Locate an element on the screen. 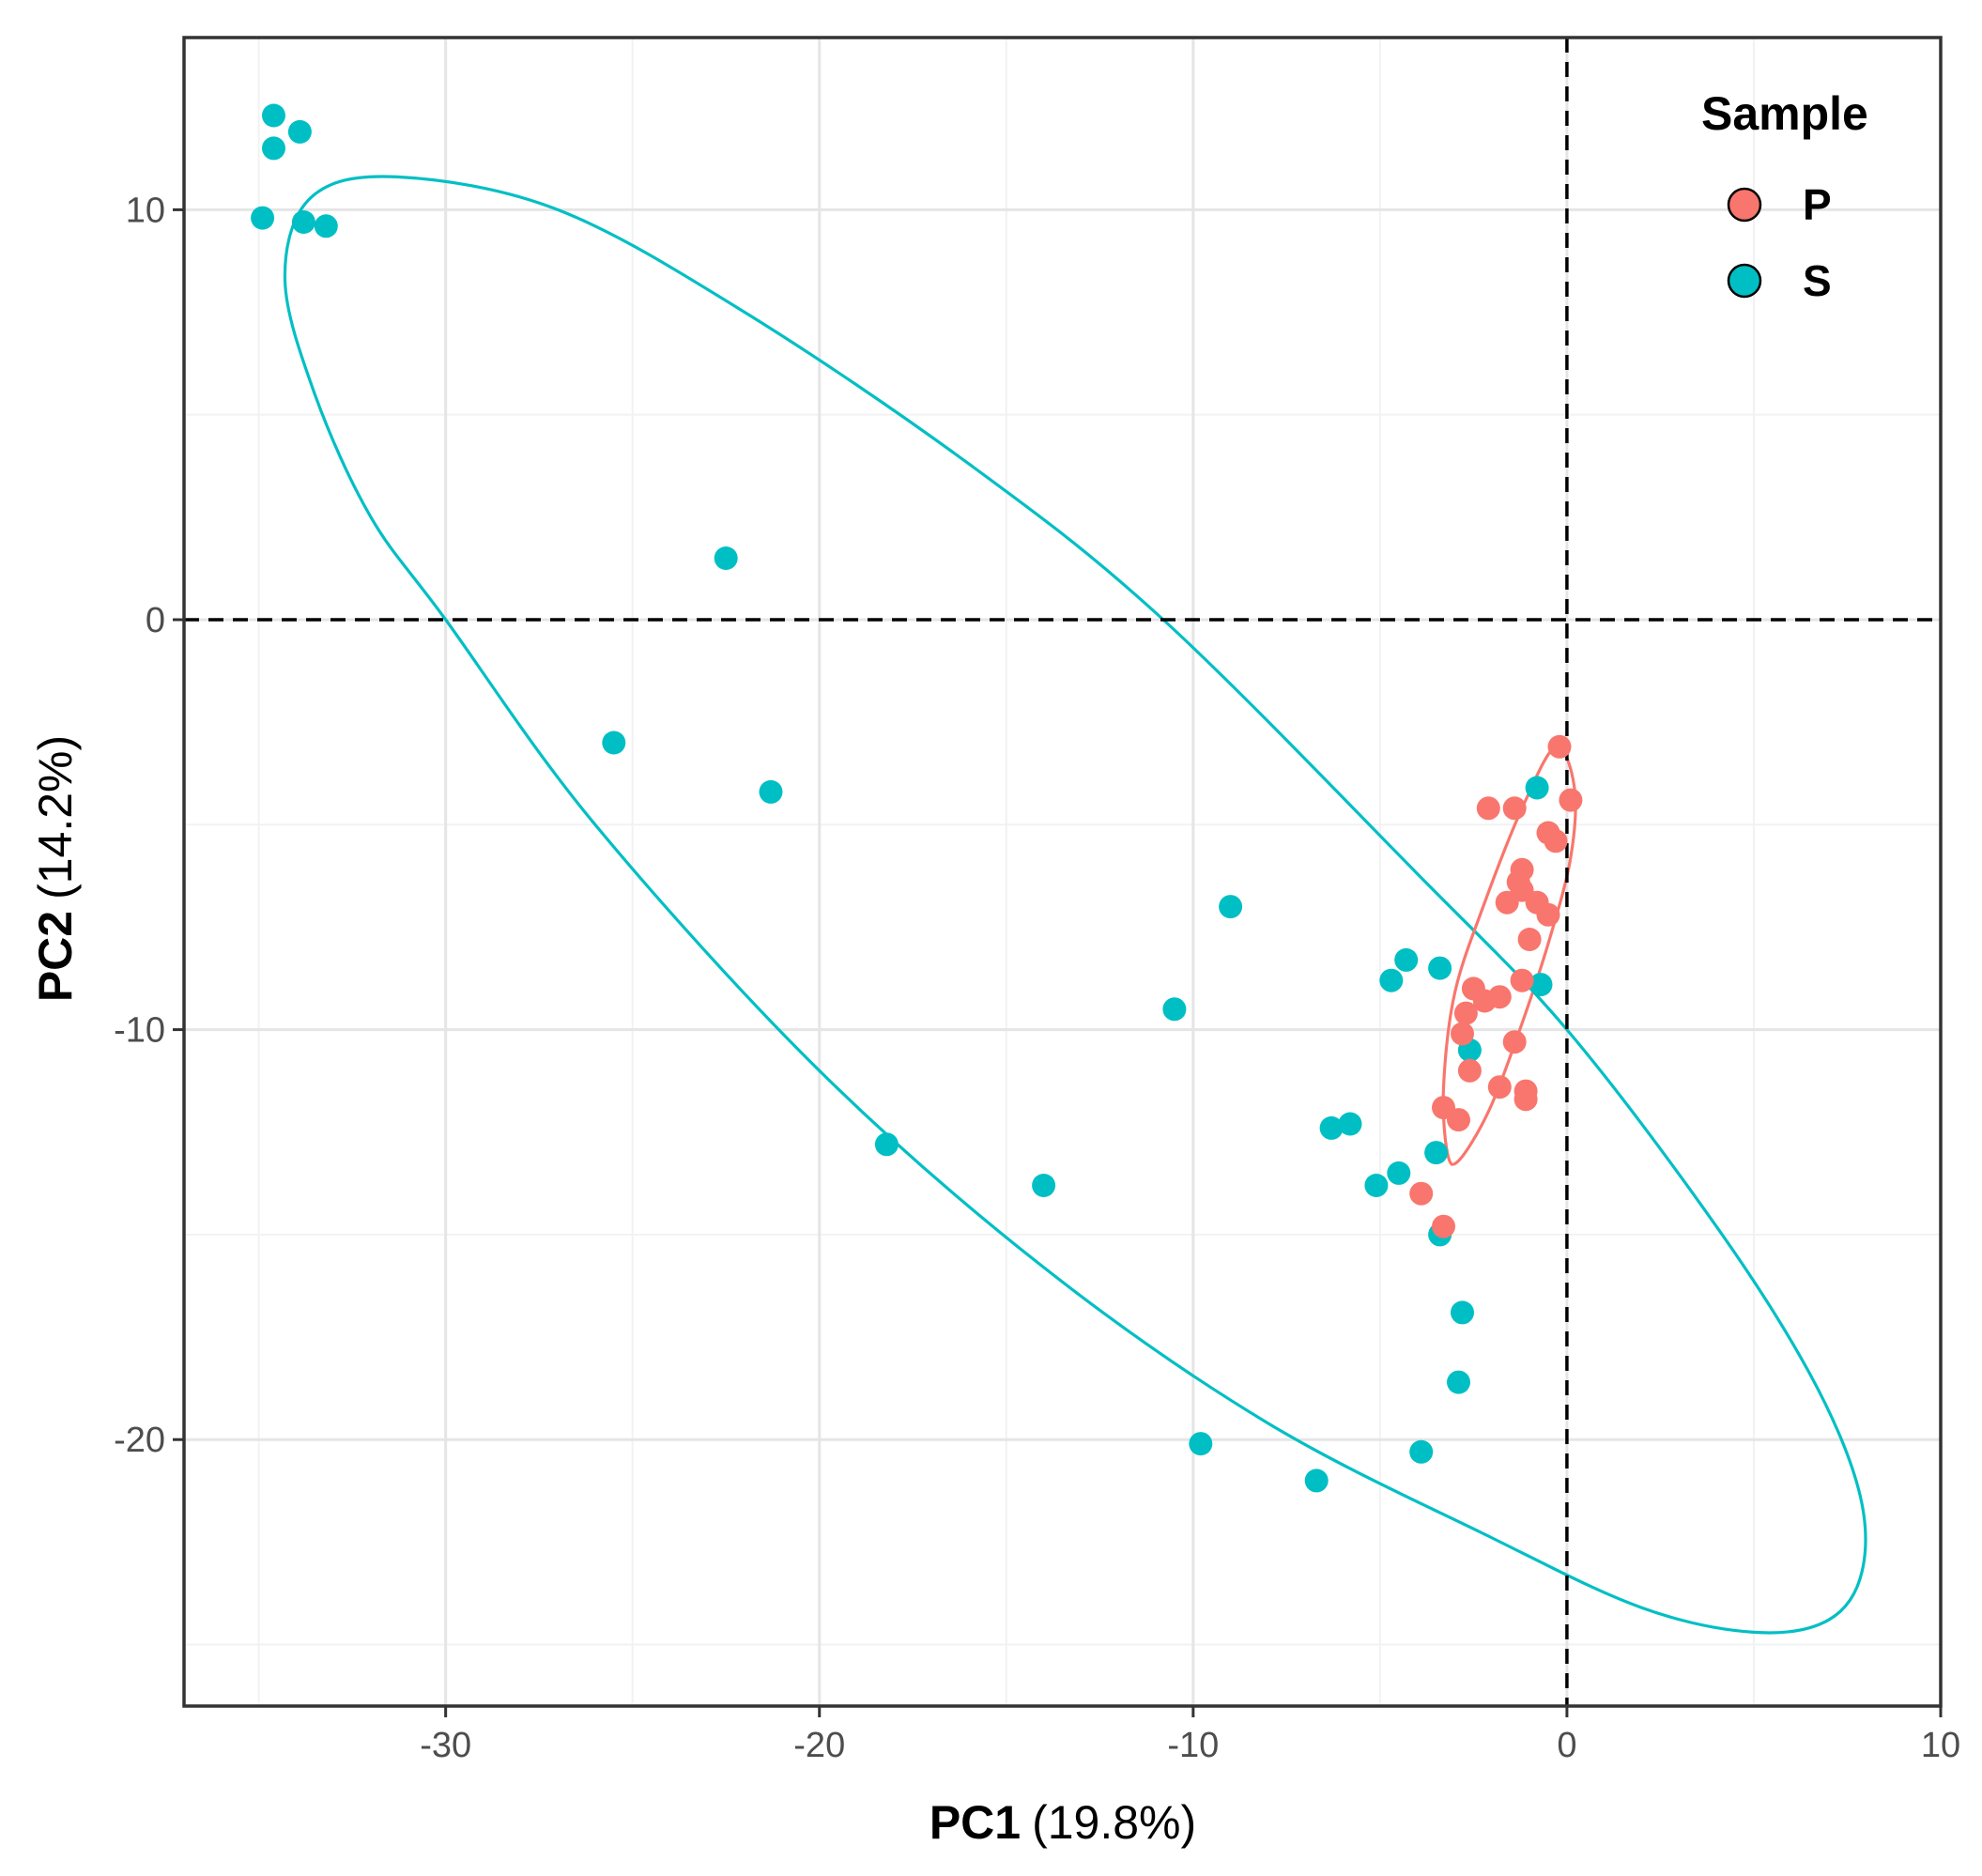  legend: Sample P S is located at coordinates (1784, 196).